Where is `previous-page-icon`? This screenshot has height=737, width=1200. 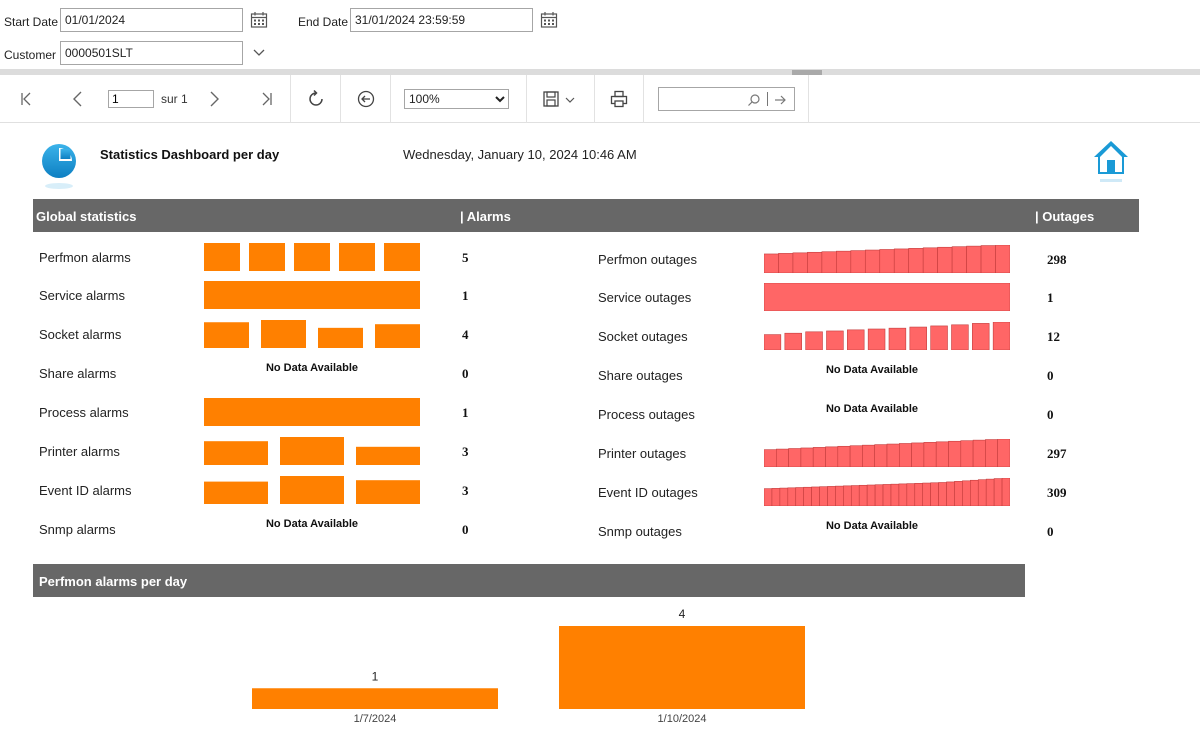
previous-page-icon is located at coordinates (78, 99).